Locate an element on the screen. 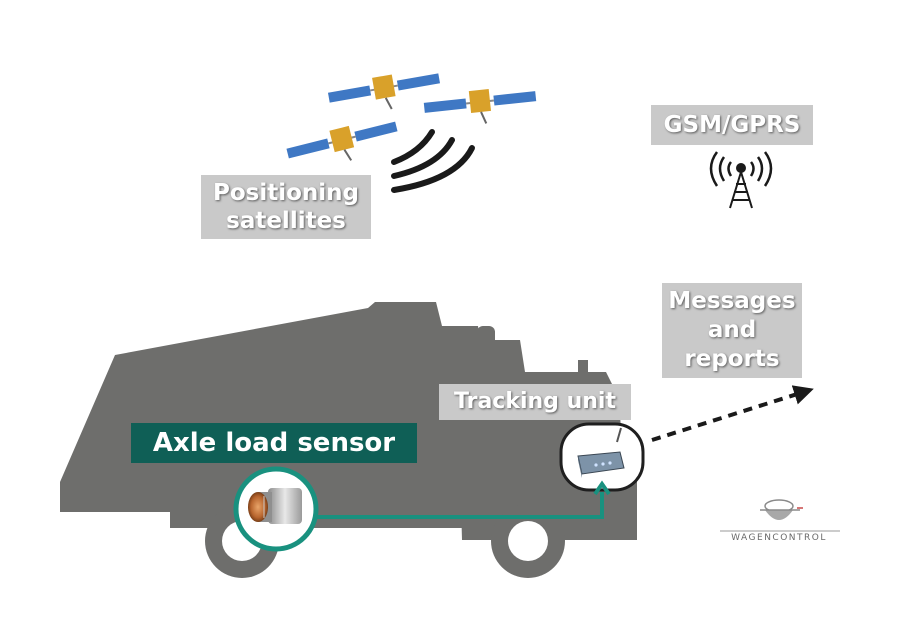 This screenshot has width=915, height=624. positioning-line-1: Positioning is located at coordinates (285, 193).